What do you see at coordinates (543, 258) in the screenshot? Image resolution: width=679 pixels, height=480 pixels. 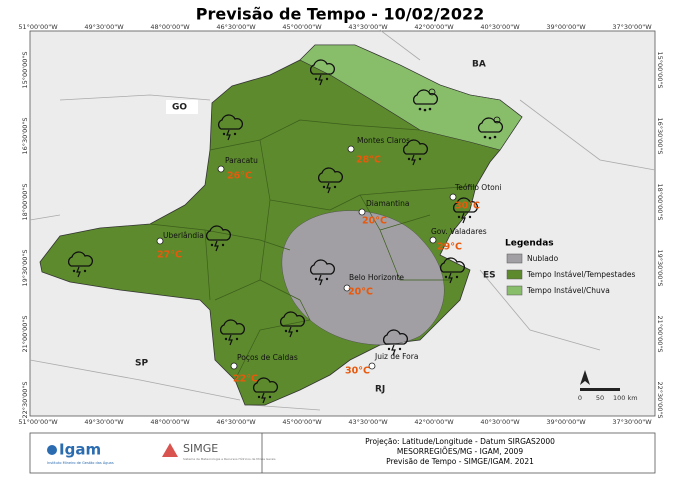 I see `legend-item: Nublado` at bounding box center [543, 258].